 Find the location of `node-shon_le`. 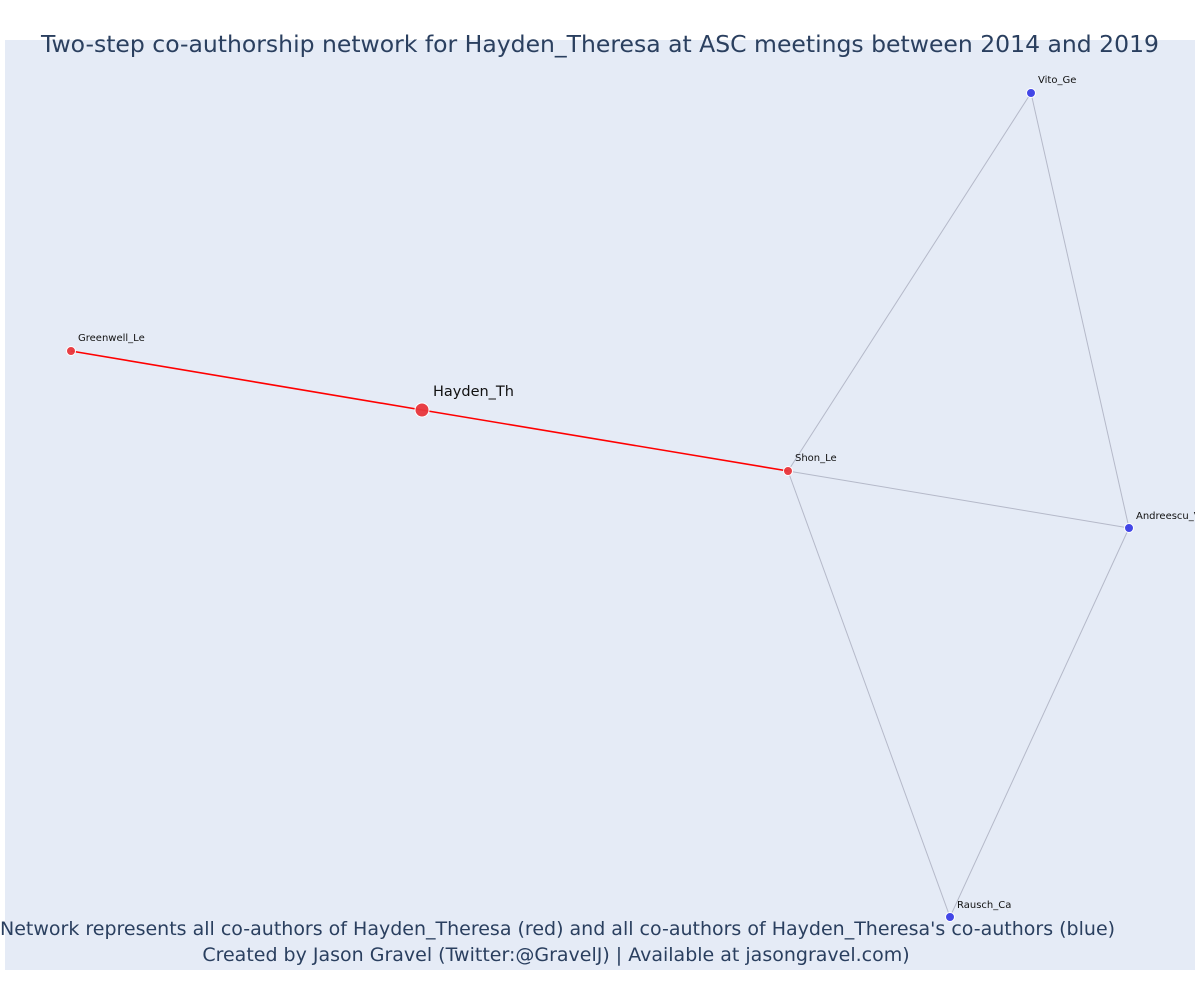

node-shon_le is located at coordinates (788, 471).